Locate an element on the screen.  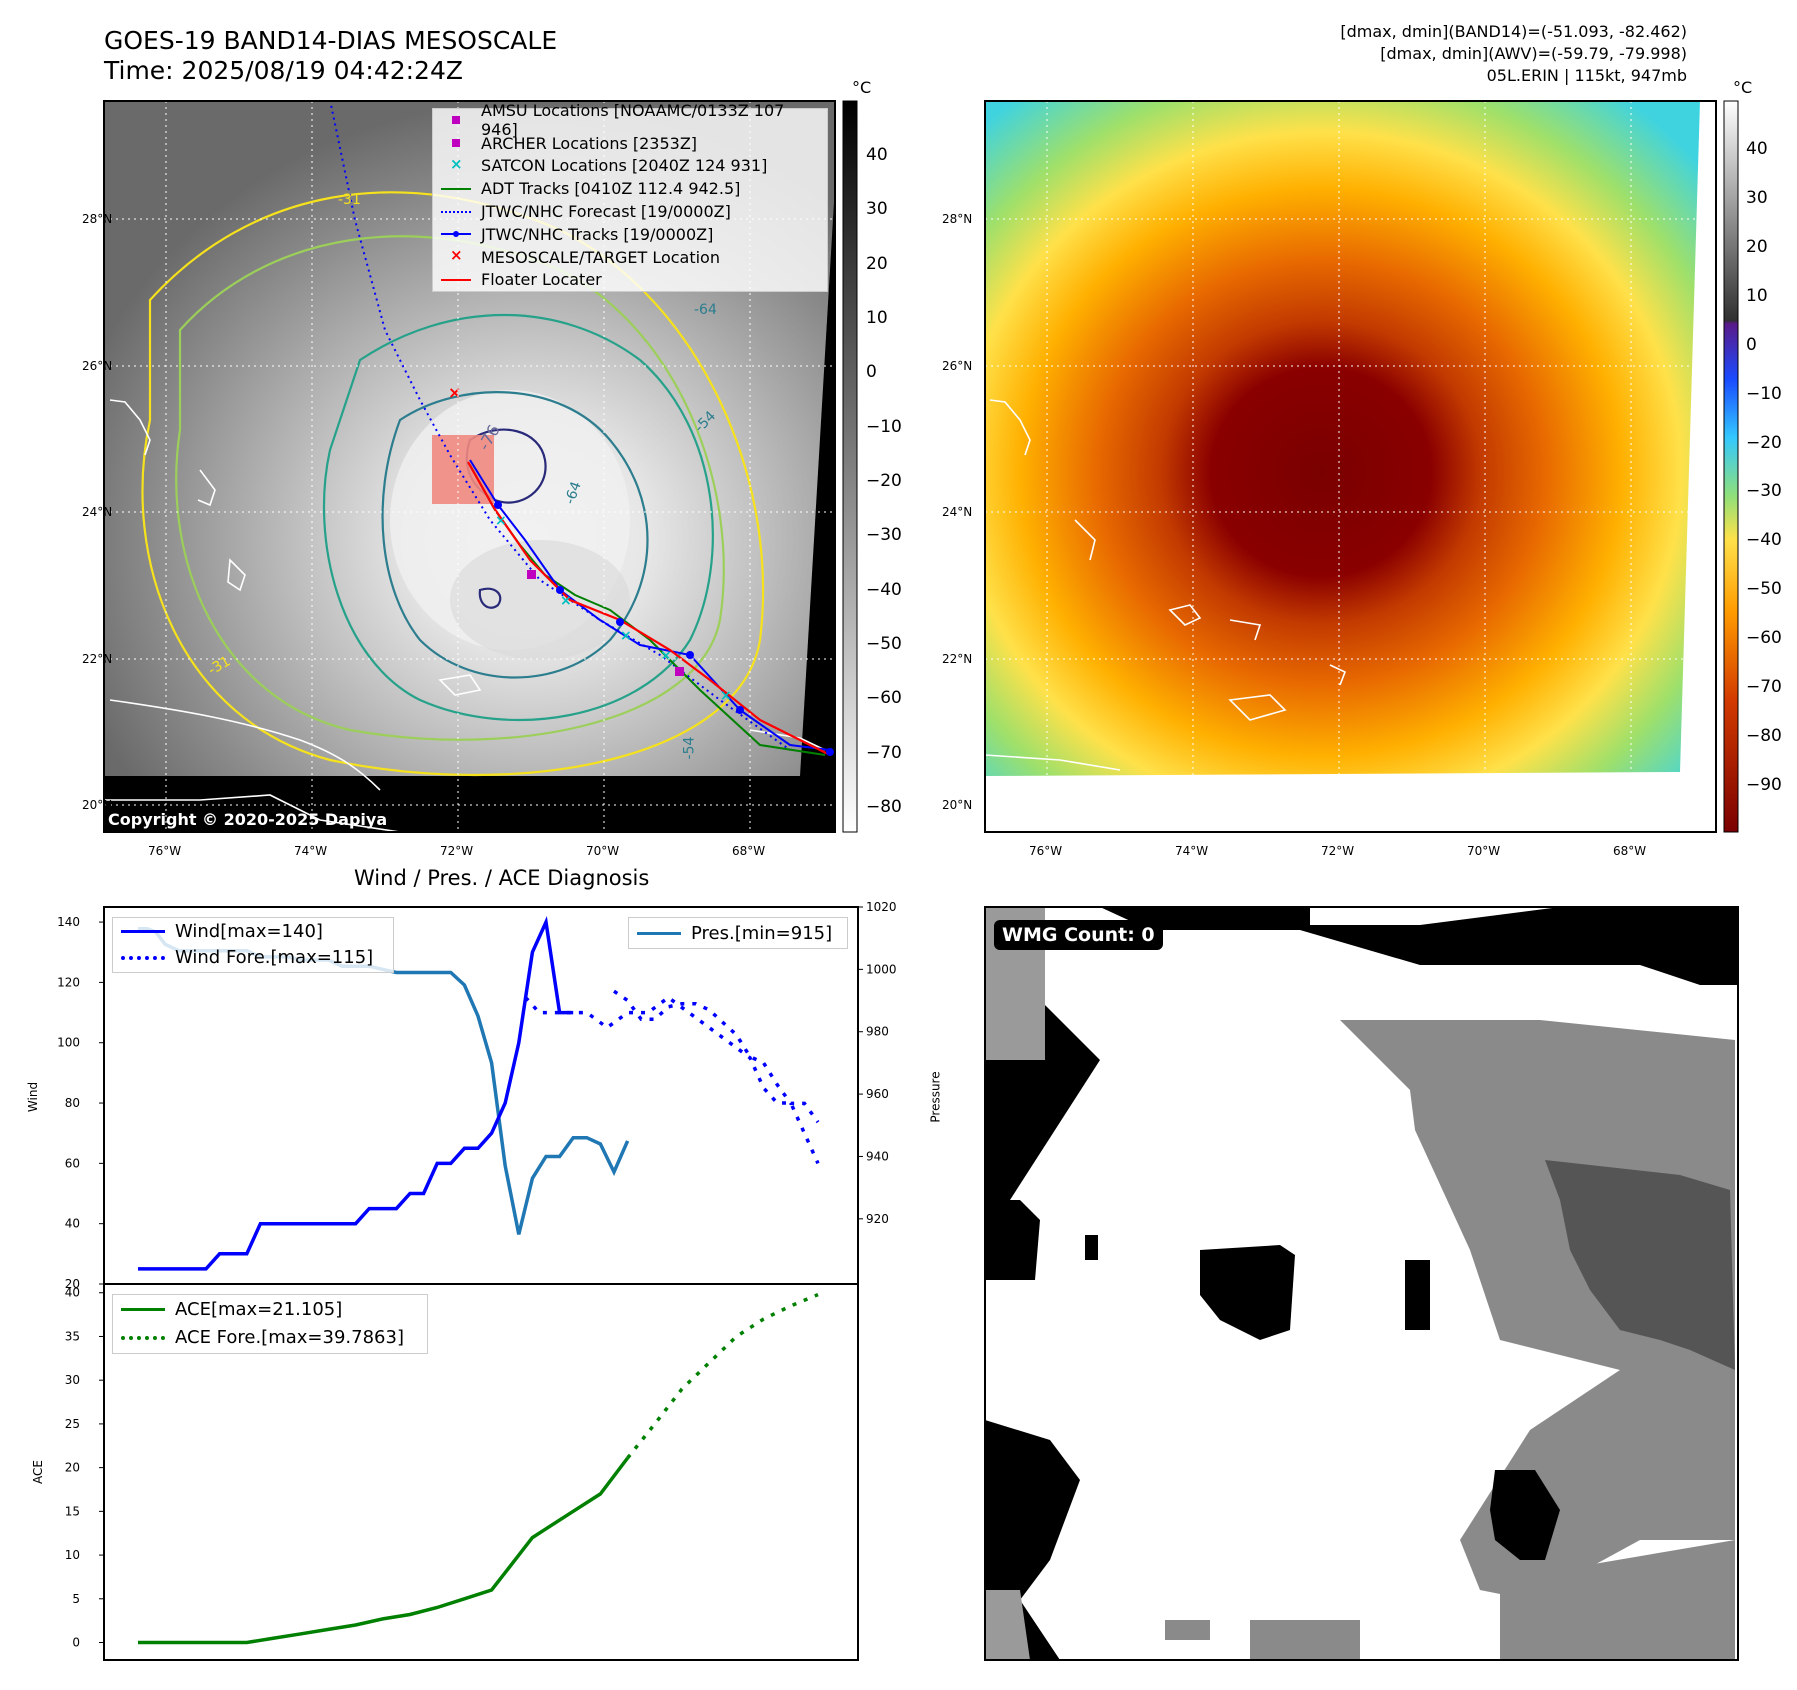
ir-colorbar-tick: 40 is located at coordinates (877, 155).